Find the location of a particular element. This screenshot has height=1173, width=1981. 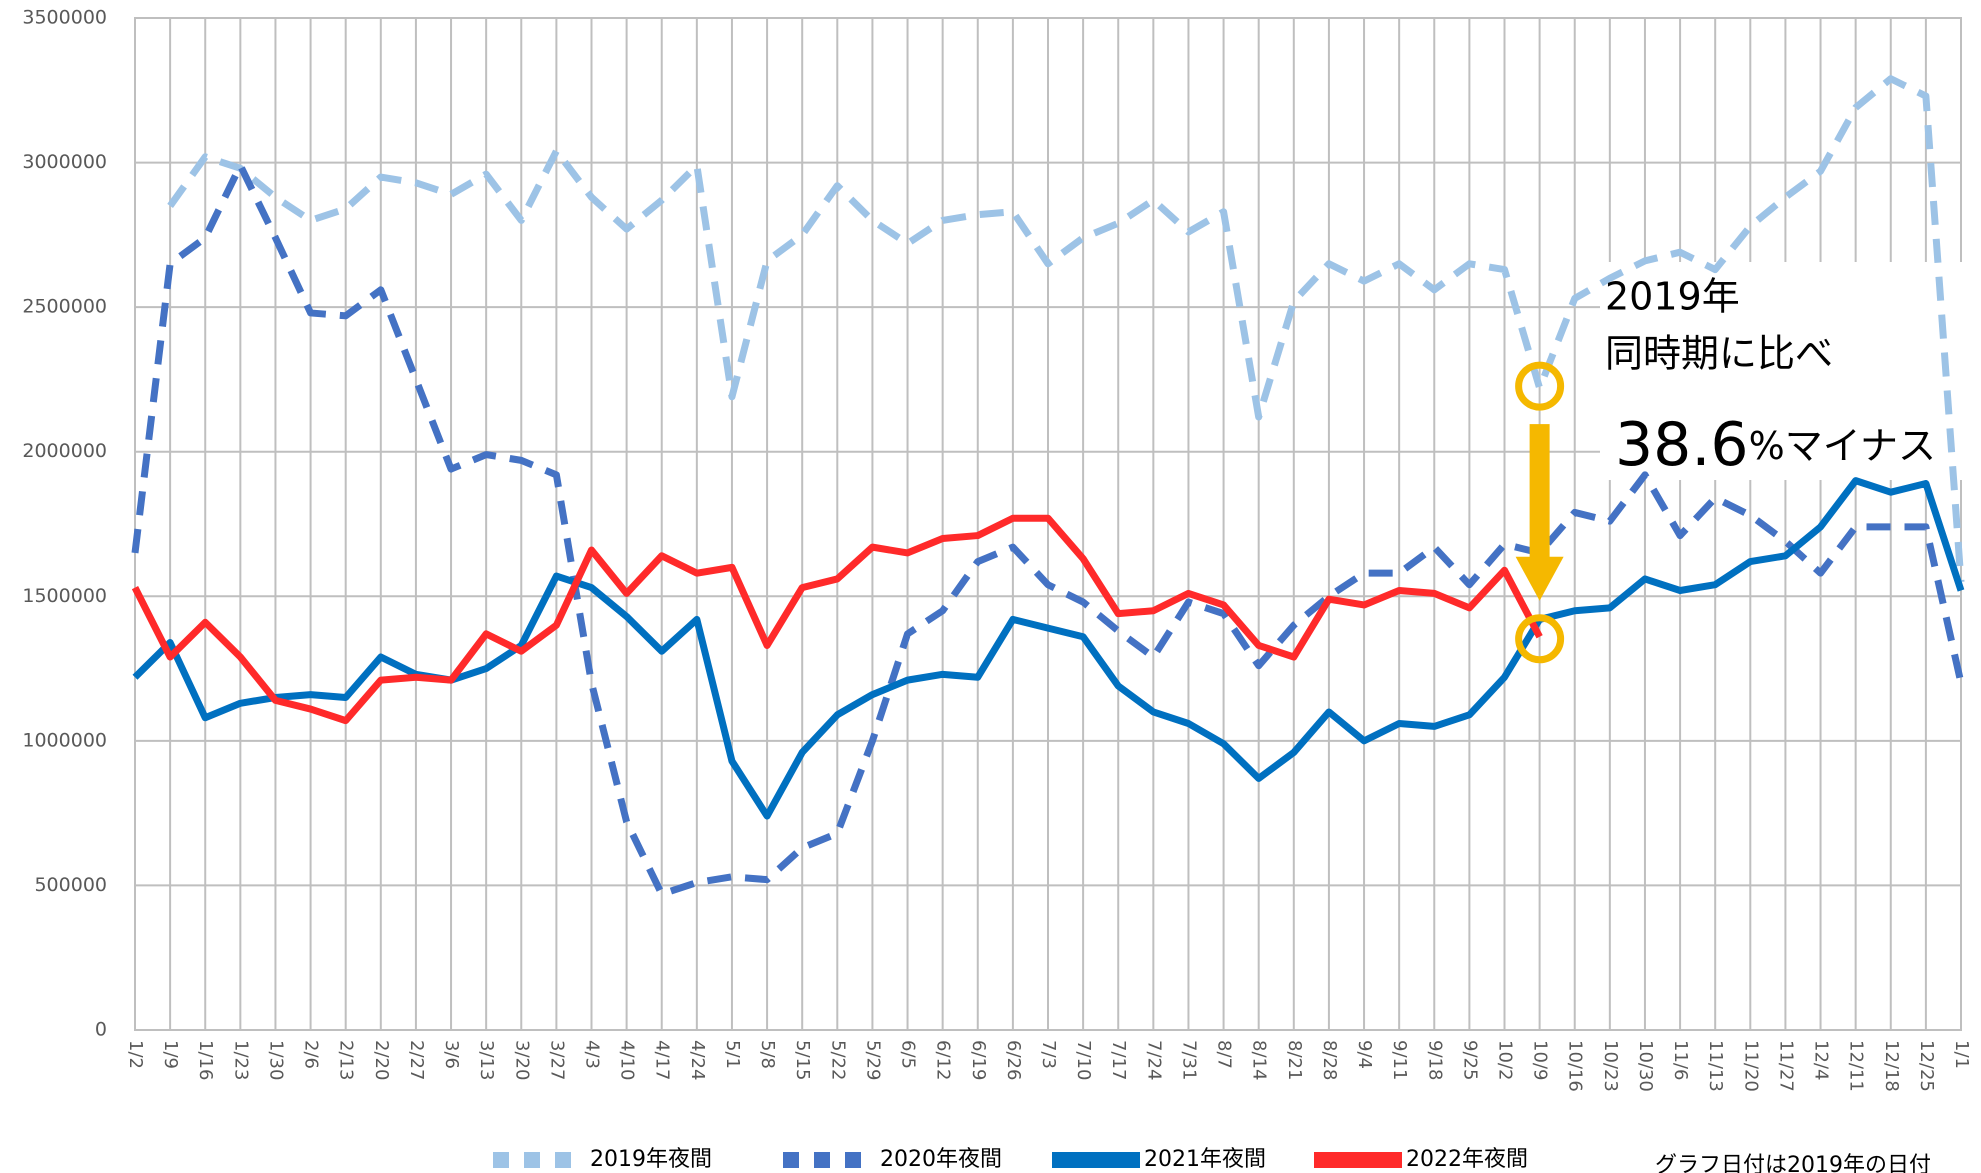

x-tick-label: 5/8 is located at coordinates (767, 1054).